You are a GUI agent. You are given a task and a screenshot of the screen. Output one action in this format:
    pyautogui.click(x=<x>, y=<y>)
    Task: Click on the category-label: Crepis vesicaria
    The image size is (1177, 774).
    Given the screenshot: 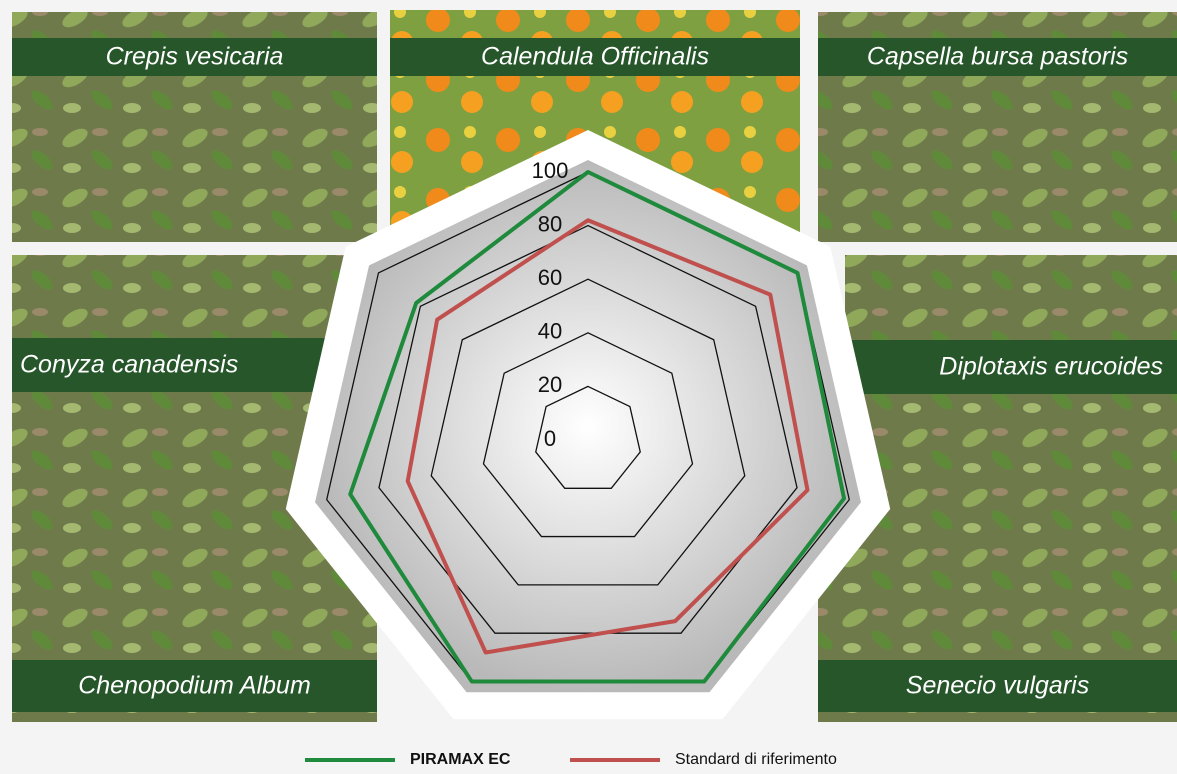 What is the action you would take?
    pyautogui.click(x=195, y=57)
    